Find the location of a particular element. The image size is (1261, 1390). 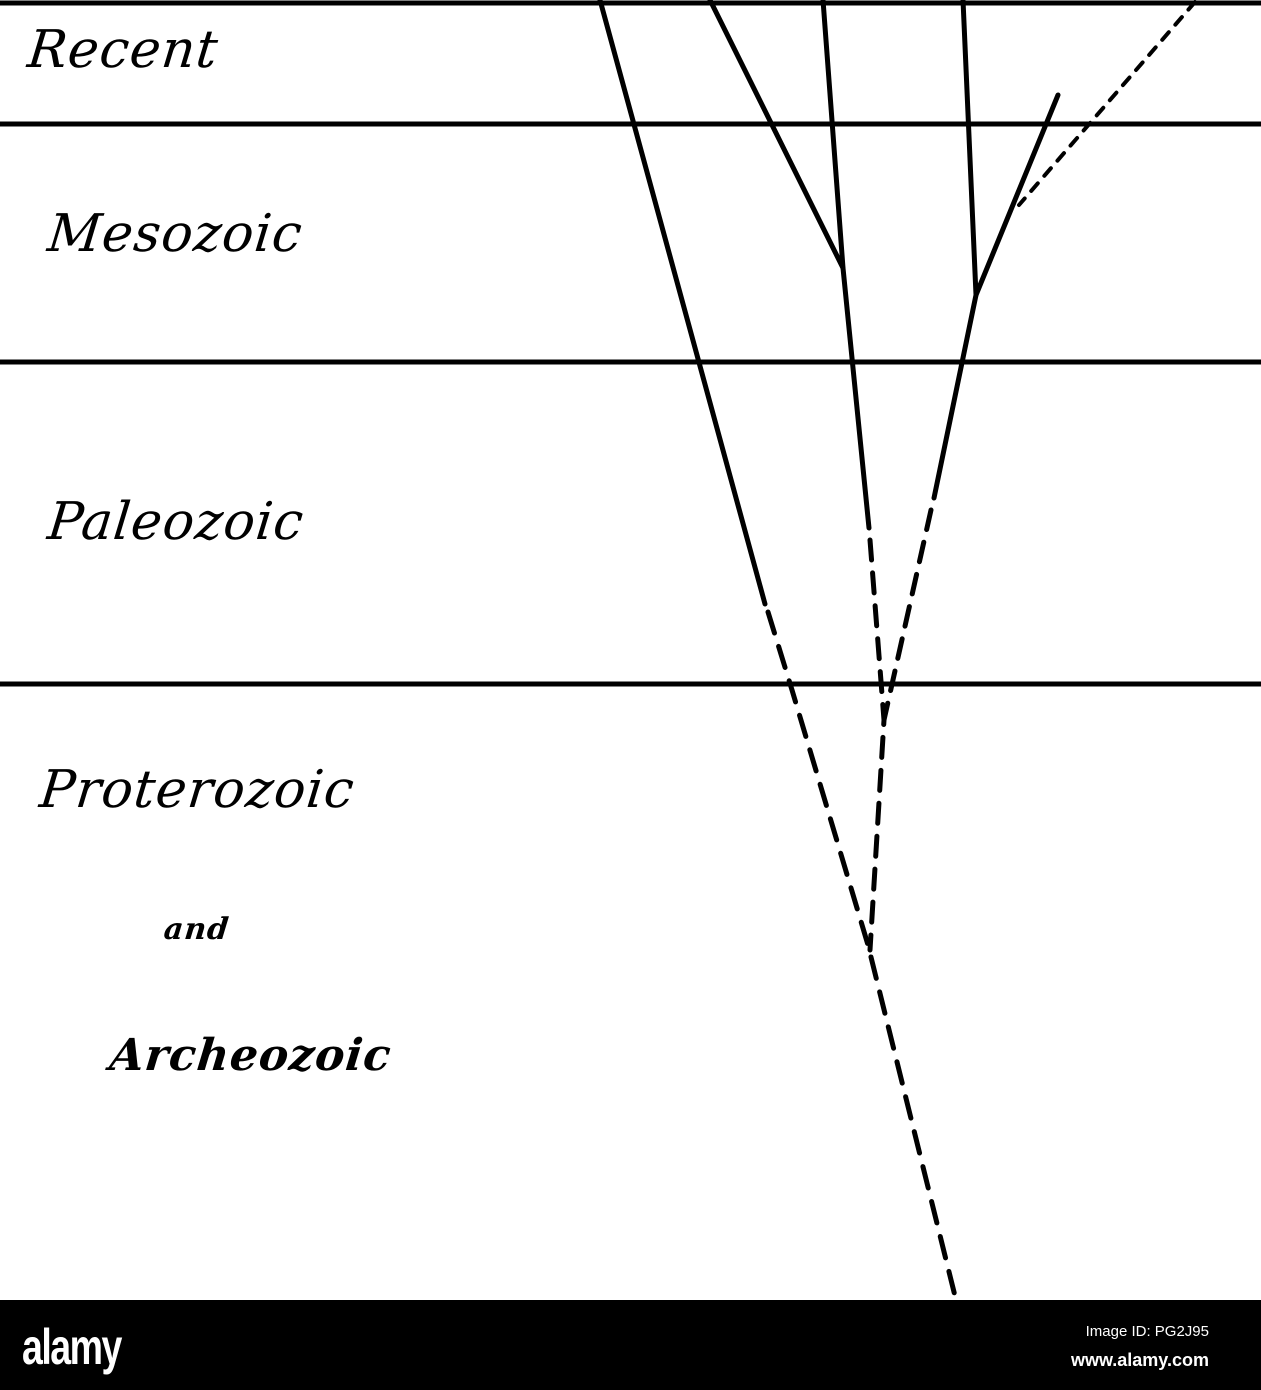

branch-c-dashed is located at coordinates (877, 745).